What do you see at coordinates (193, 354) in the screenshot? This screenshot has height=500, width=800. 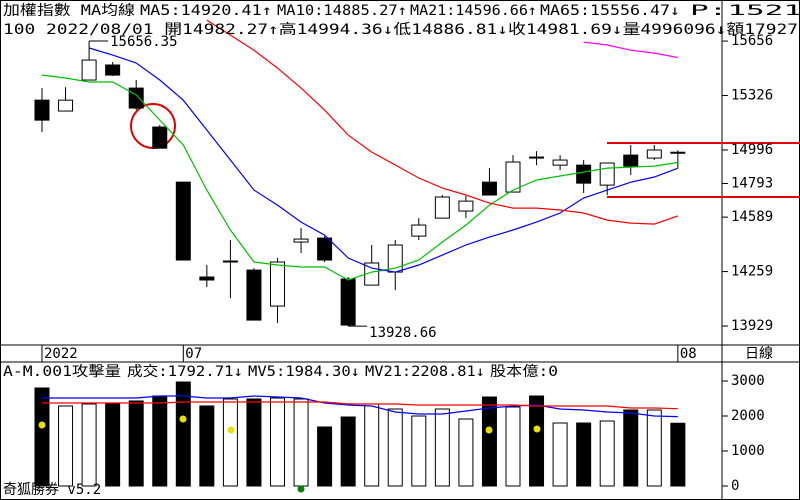 I see `x-tick-label: 07` at bounding box center [193, 354].